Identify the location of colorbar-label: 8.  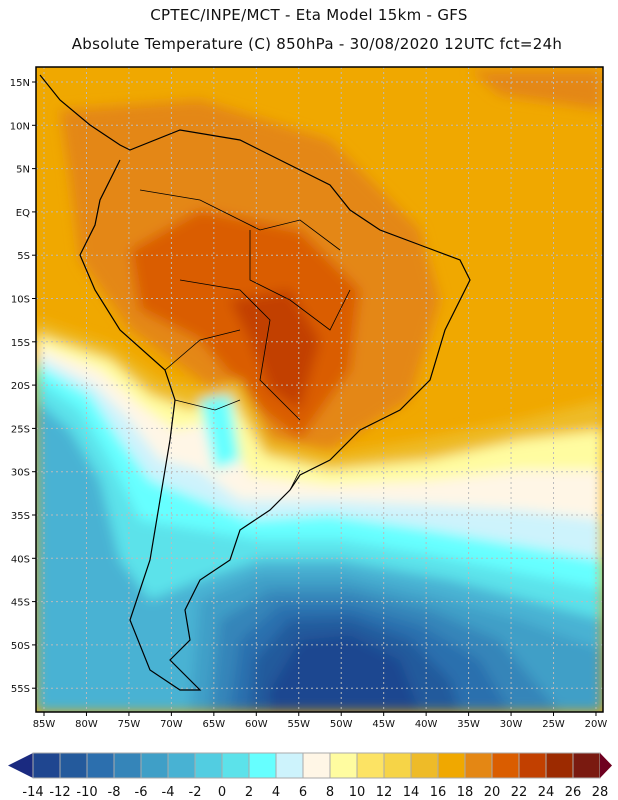
(330, 792).